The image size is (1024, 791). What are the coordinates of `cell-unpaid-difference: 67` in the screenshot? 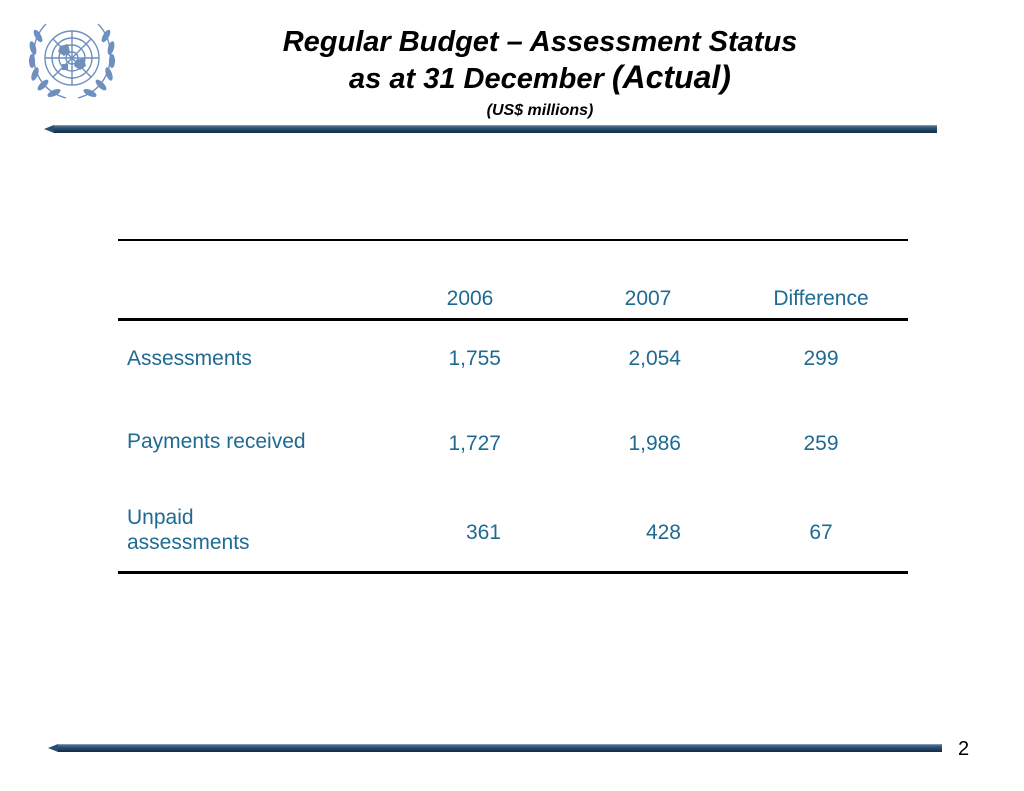 It's located at (821, 532).